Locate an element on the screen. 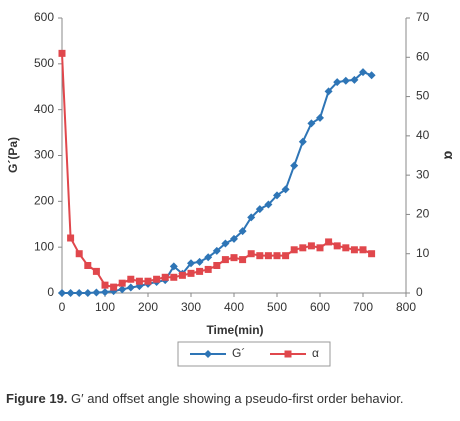  y2-tick-label: 20 is located at coordinates (423, 214).